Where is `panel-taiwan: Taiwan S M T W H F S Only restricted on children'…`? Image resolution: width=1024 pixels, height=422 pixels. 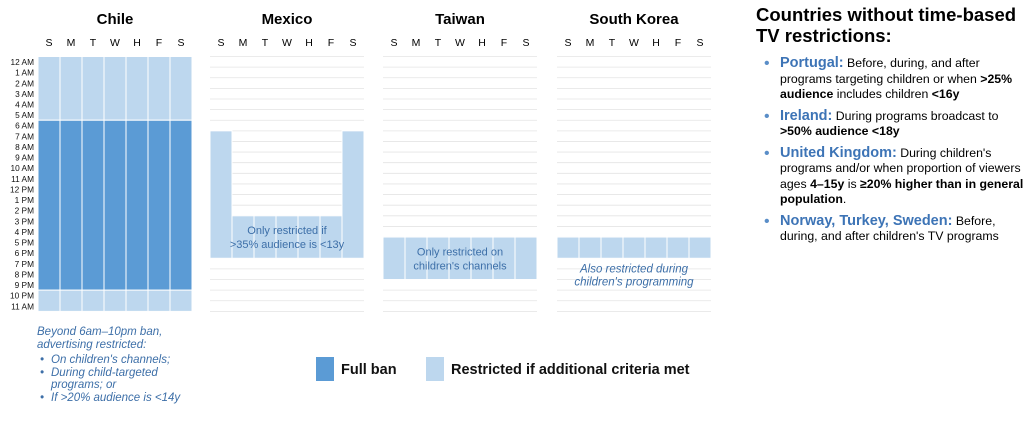 panel-taiwan: Taiwan S M T W H F S Only restricted on children'… is located at coordinates (460, 161).